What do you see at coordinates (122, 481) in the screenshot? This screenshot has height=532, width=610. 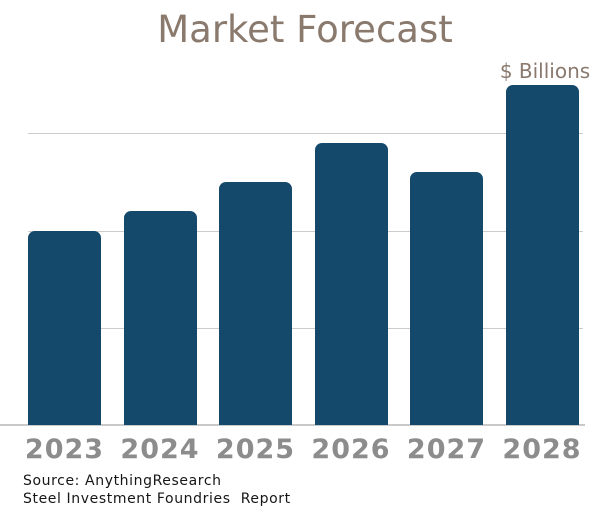 I see `source-line-1: Source: AnythingResearch` at bounding box center [122, 481].